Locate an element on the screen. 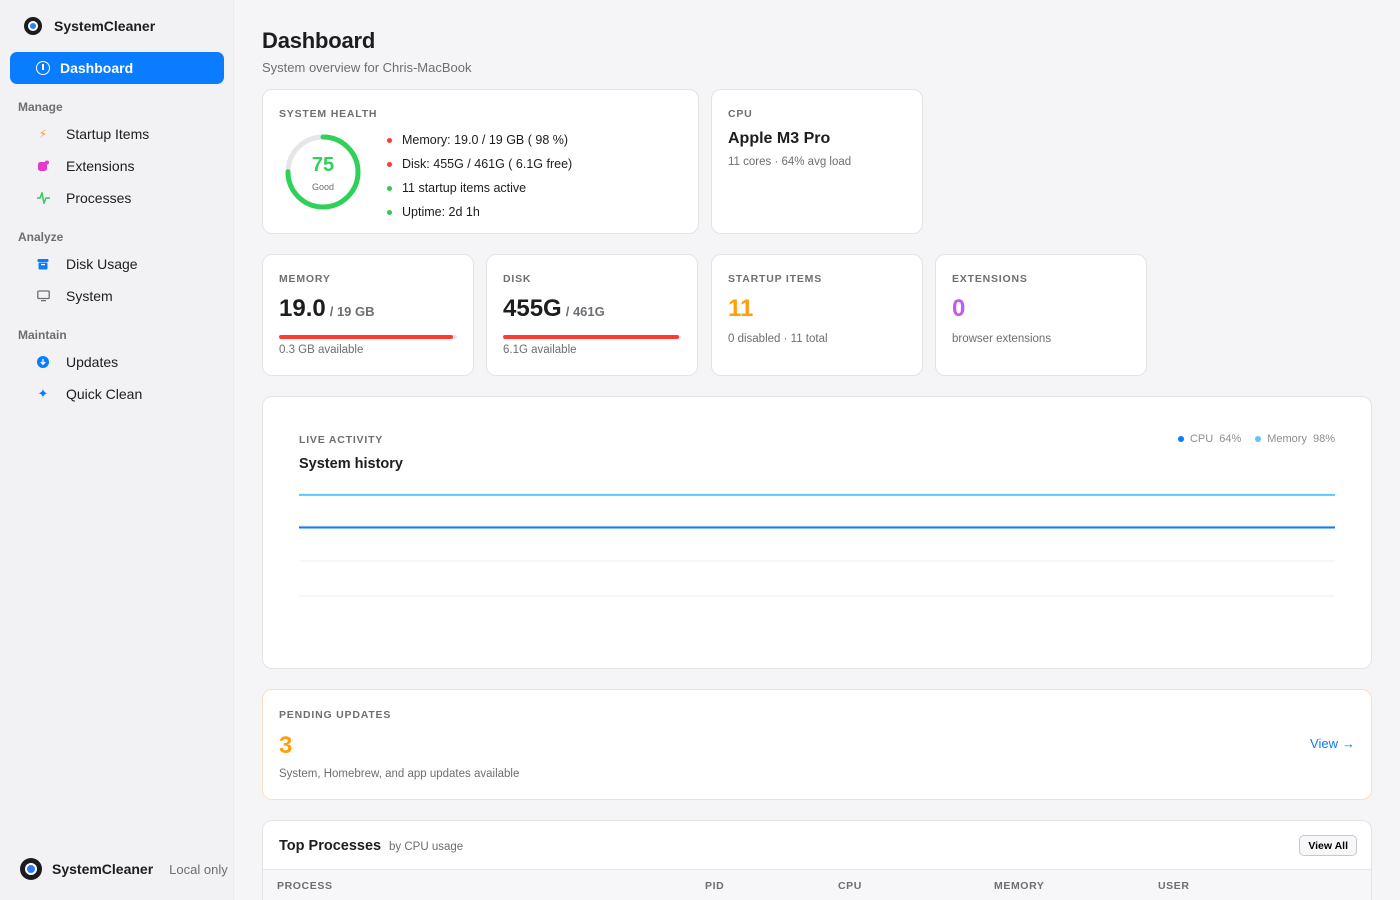  disk-card: DISK 455G / 461G 6.1G available is located at coordinates (592, 315).